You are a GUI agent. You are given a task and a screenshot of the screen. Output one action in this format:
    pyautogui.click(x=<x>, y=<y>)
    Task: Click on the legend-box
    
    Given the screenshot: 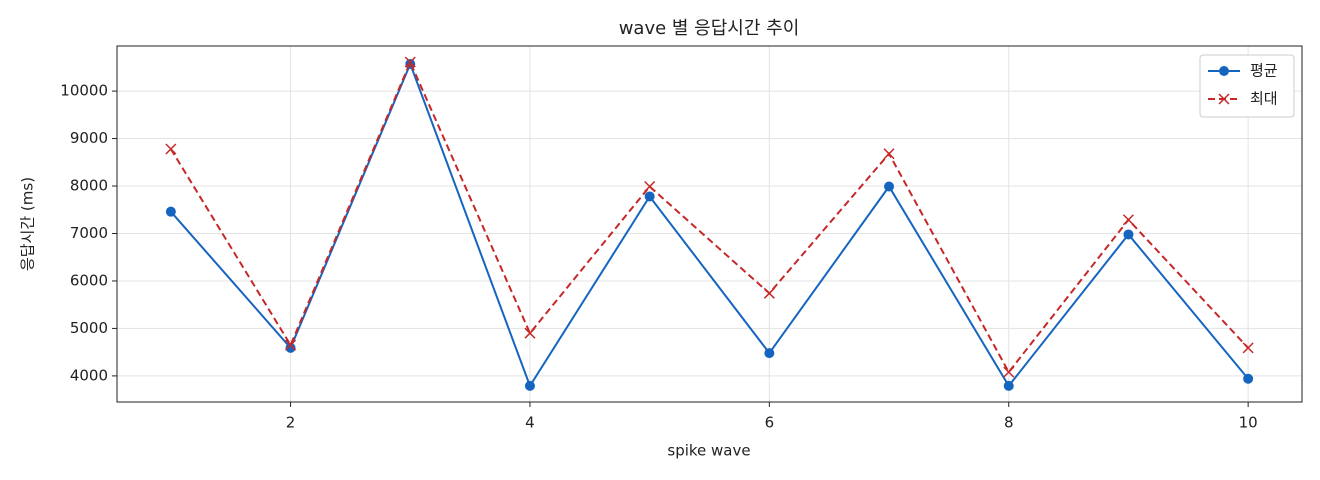 What is the action you would take?
    pyautogui.click(x=1247, y=86)
    